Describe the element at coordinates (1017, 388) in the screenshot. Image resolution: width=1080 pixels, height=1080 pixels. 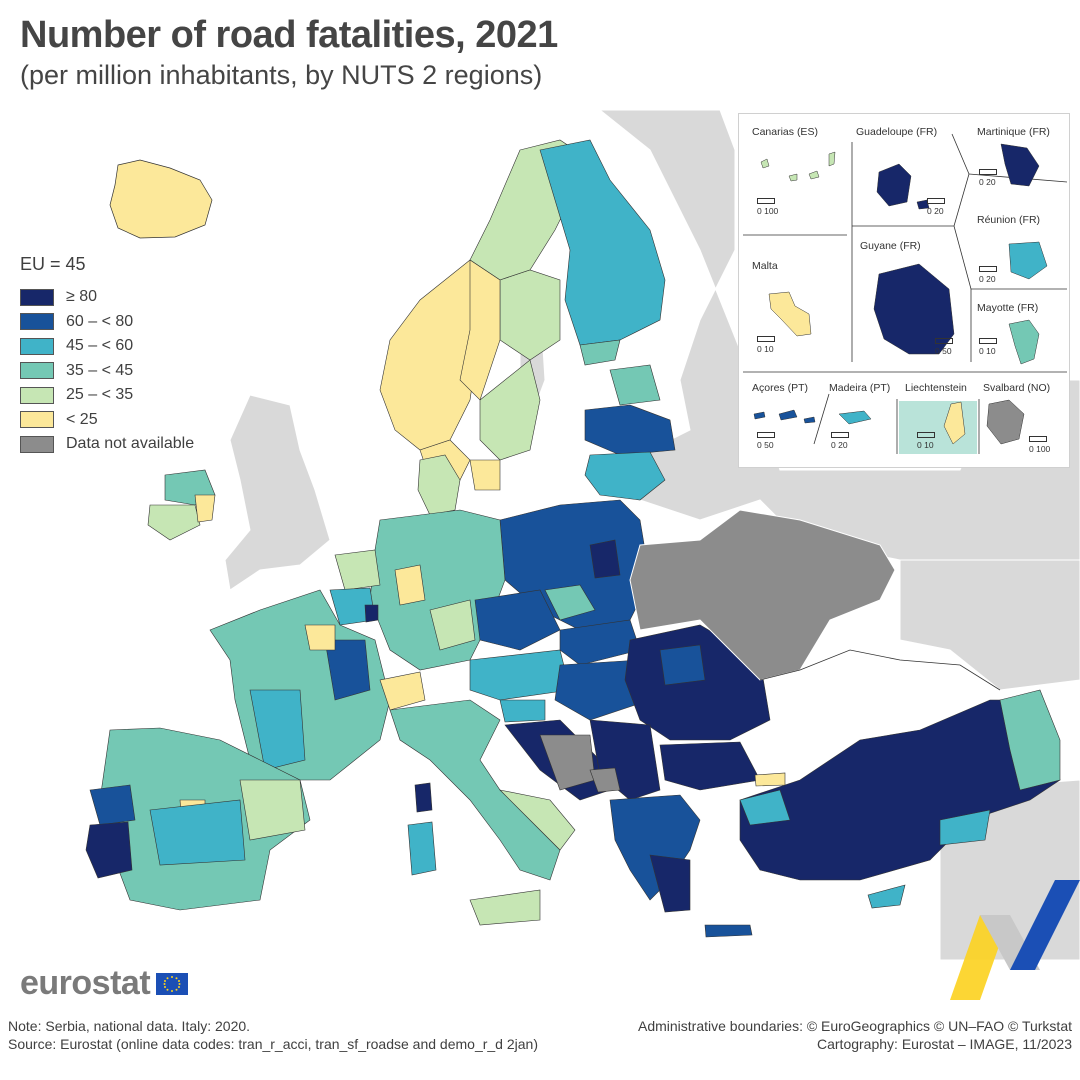
I see `inset-label-svalbard: Svalbard (NO)` at that location.